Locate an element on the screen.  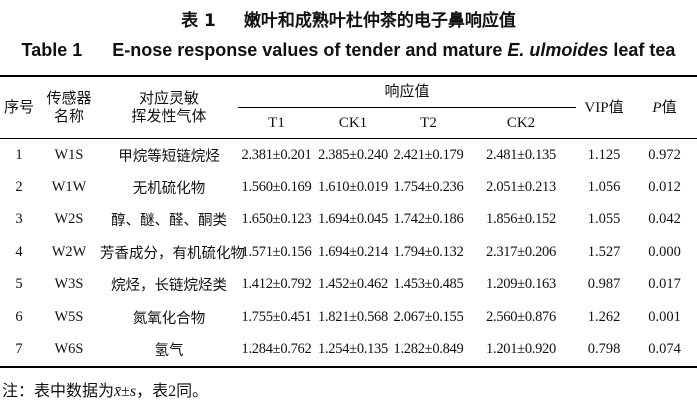
p-value: 0.012 is located at coordinates (664, 187).